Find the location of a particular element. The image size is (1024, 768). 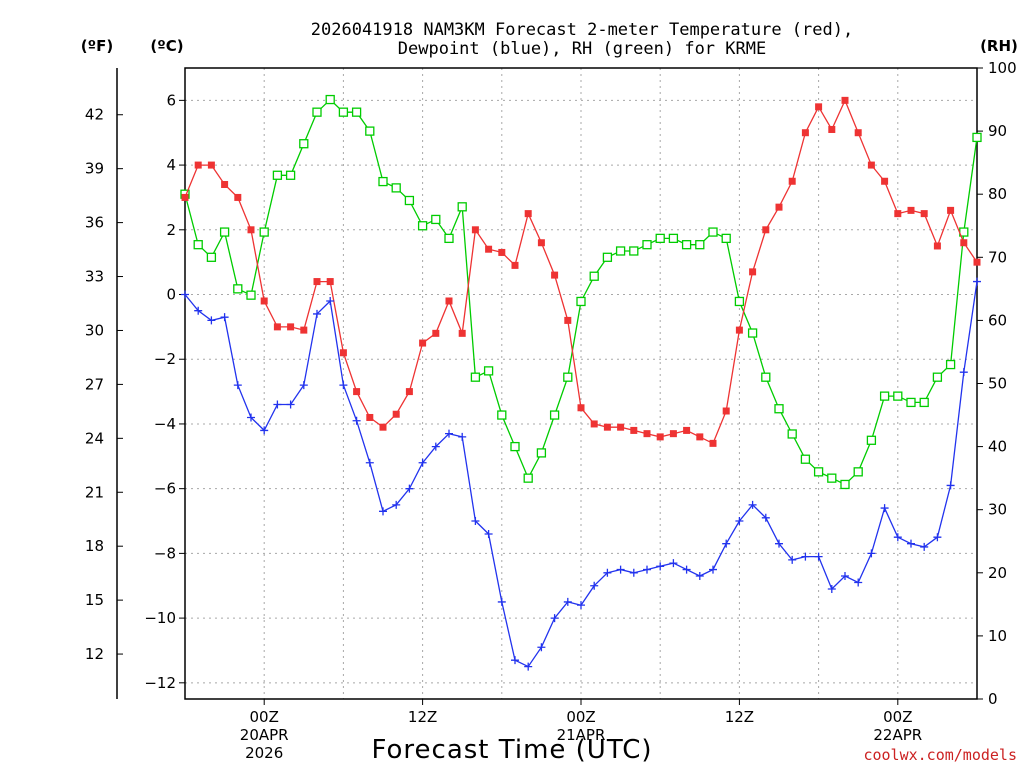

credit-text: coolwx.com/models is located at coordinates (940, 755).